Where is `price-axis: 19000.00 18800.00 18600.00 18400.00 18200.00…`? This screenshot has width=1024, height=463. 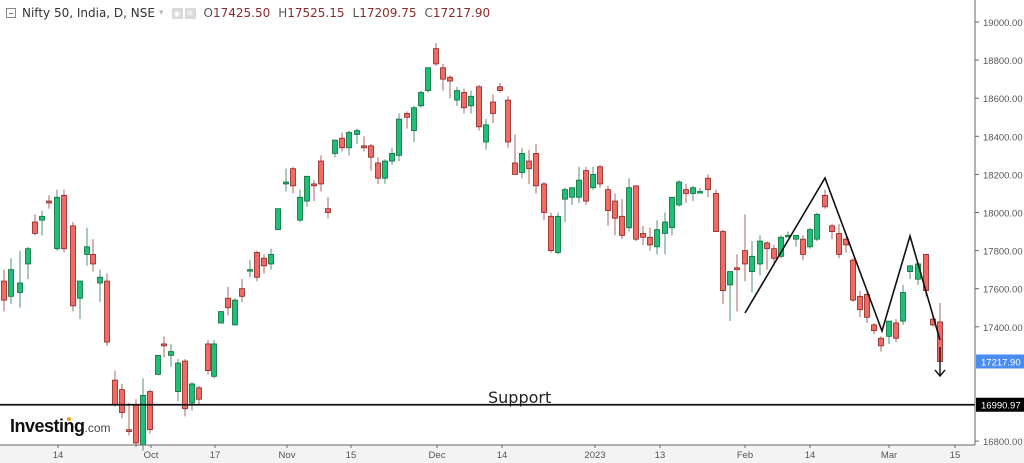 price-axis: 19000.00 18800.00 18600.00 18400.00 18200.00… is located at coordinates (999, 224).